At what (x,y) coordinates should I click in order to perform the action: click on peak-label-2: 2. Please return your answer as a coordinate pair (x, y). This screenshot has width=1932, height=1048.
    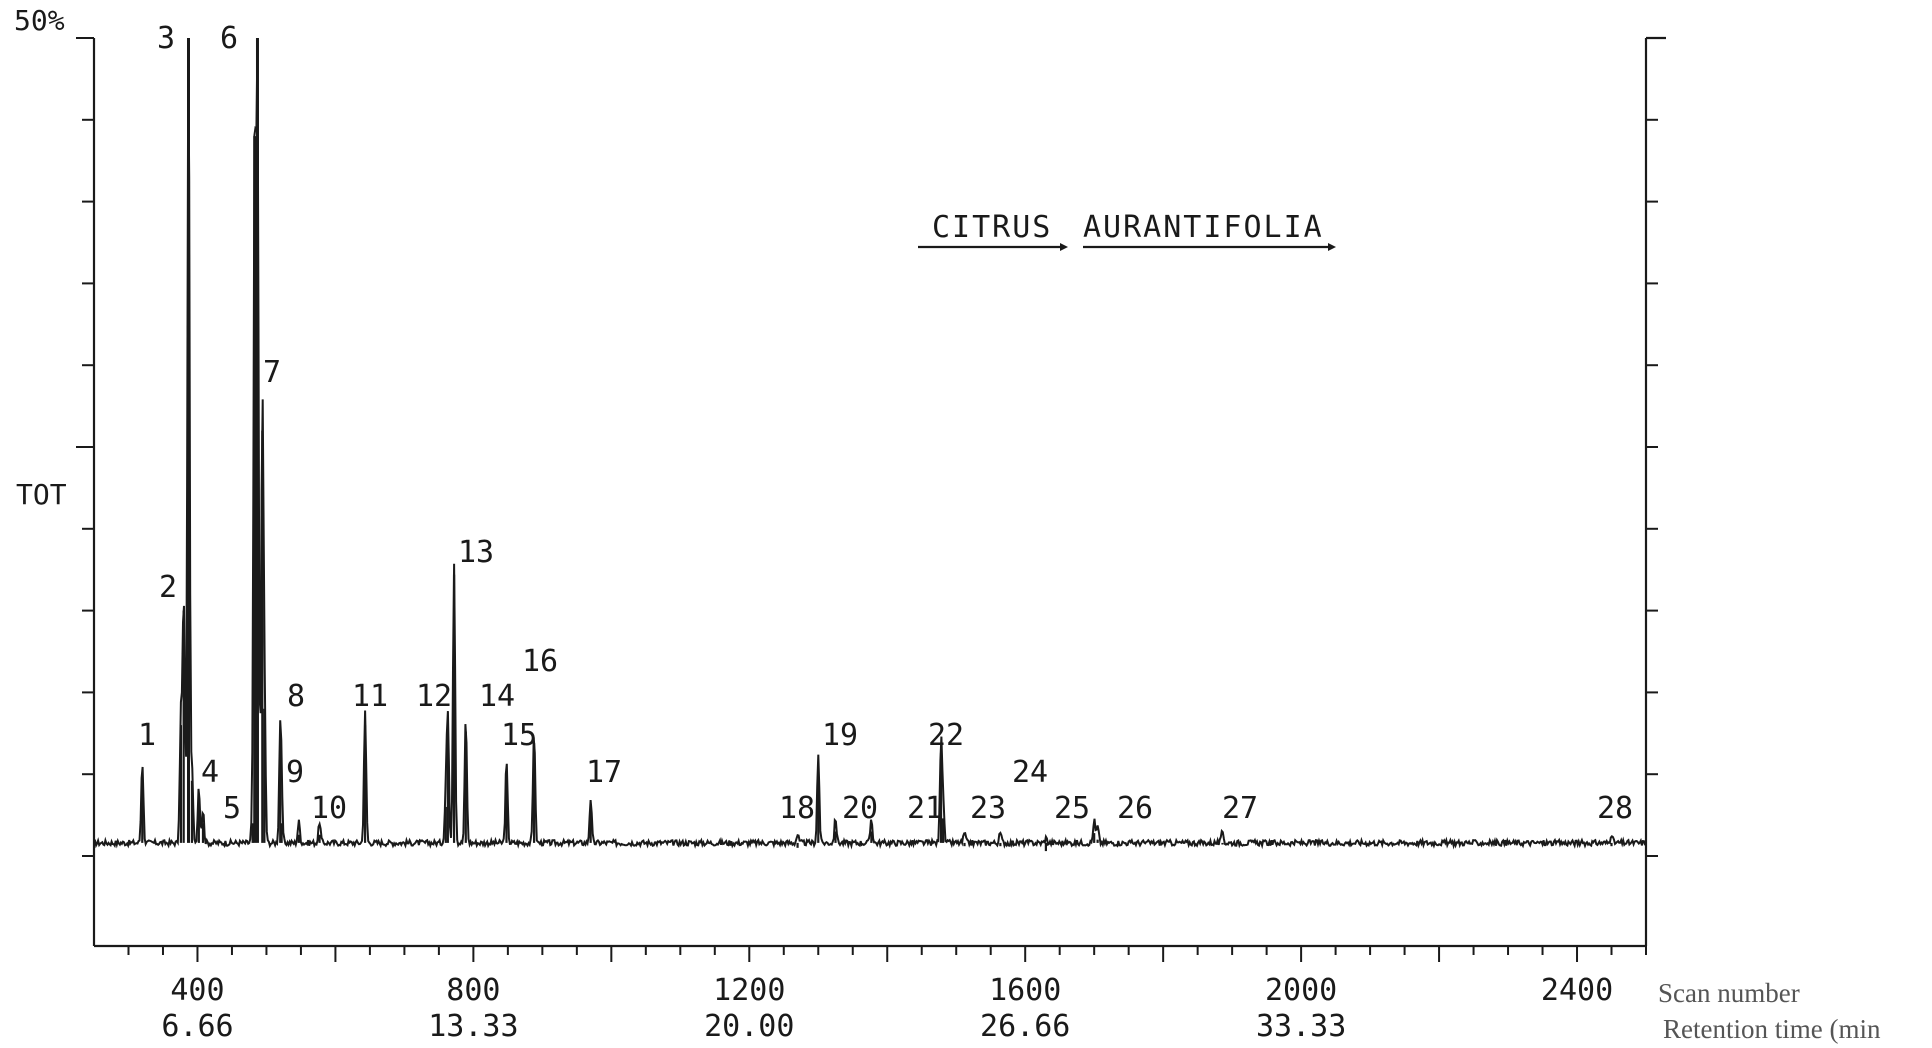
    Looking at the image, I should click on (168, 587).